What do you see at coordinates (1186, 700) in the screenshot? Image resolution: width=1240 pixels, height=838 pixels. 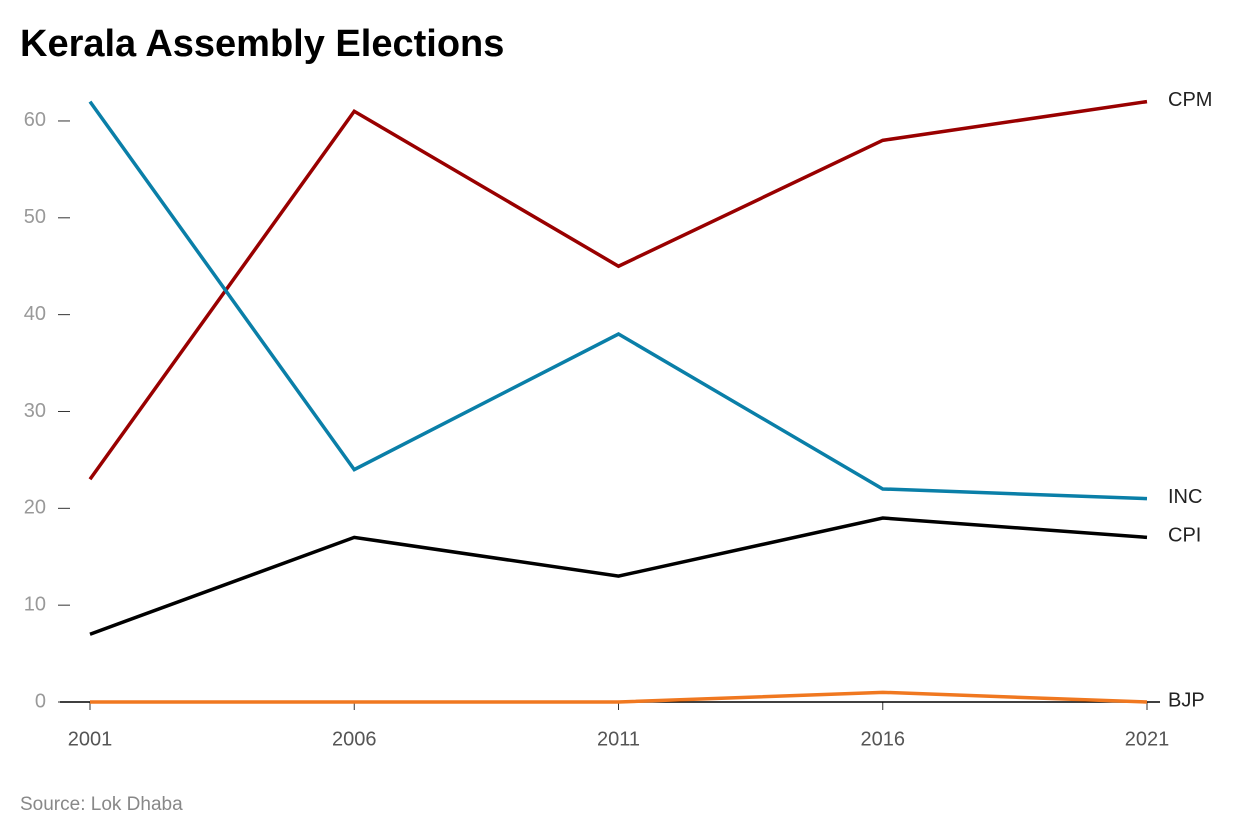 I see `series-label: BJP` at bounding box center [1186, 700].